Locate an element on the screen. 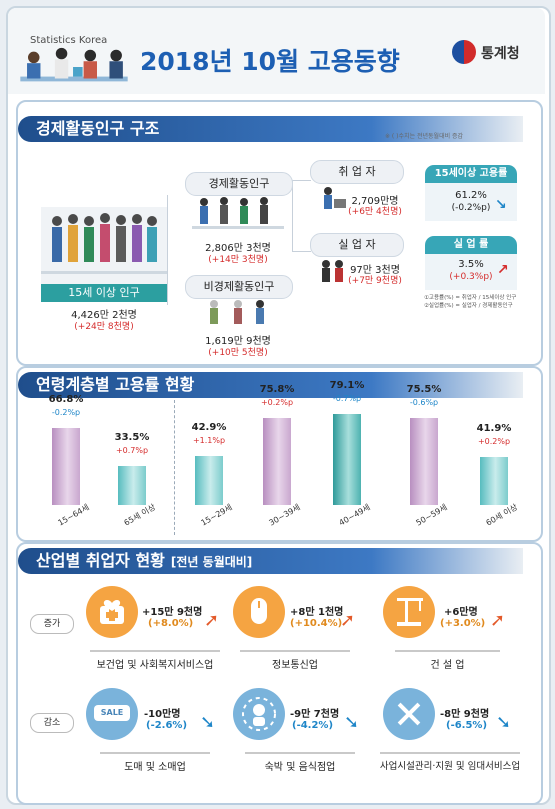  employed-label: 취 업 자 is located at coordinates (357, 172).